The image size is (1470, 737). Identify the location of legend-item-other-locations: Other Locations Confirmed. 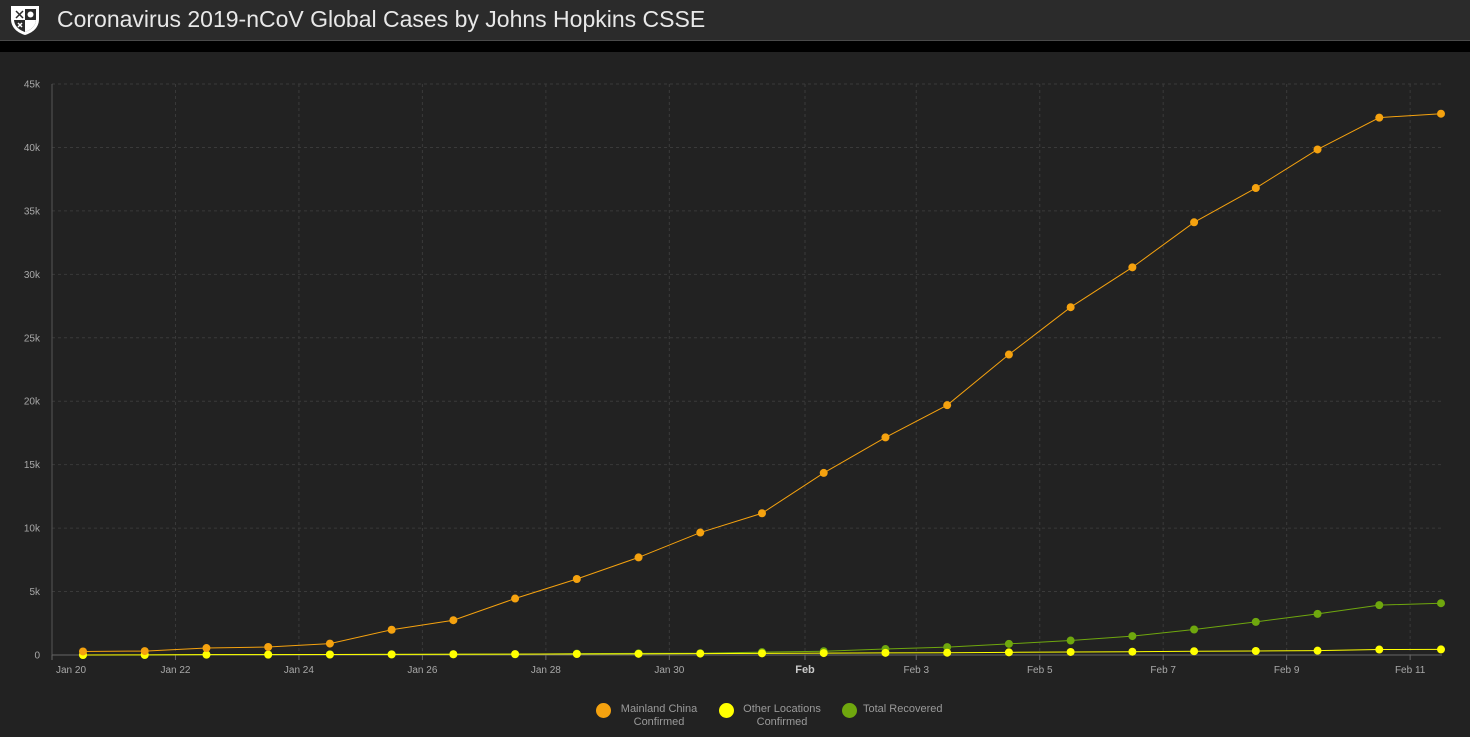
(771, 716).